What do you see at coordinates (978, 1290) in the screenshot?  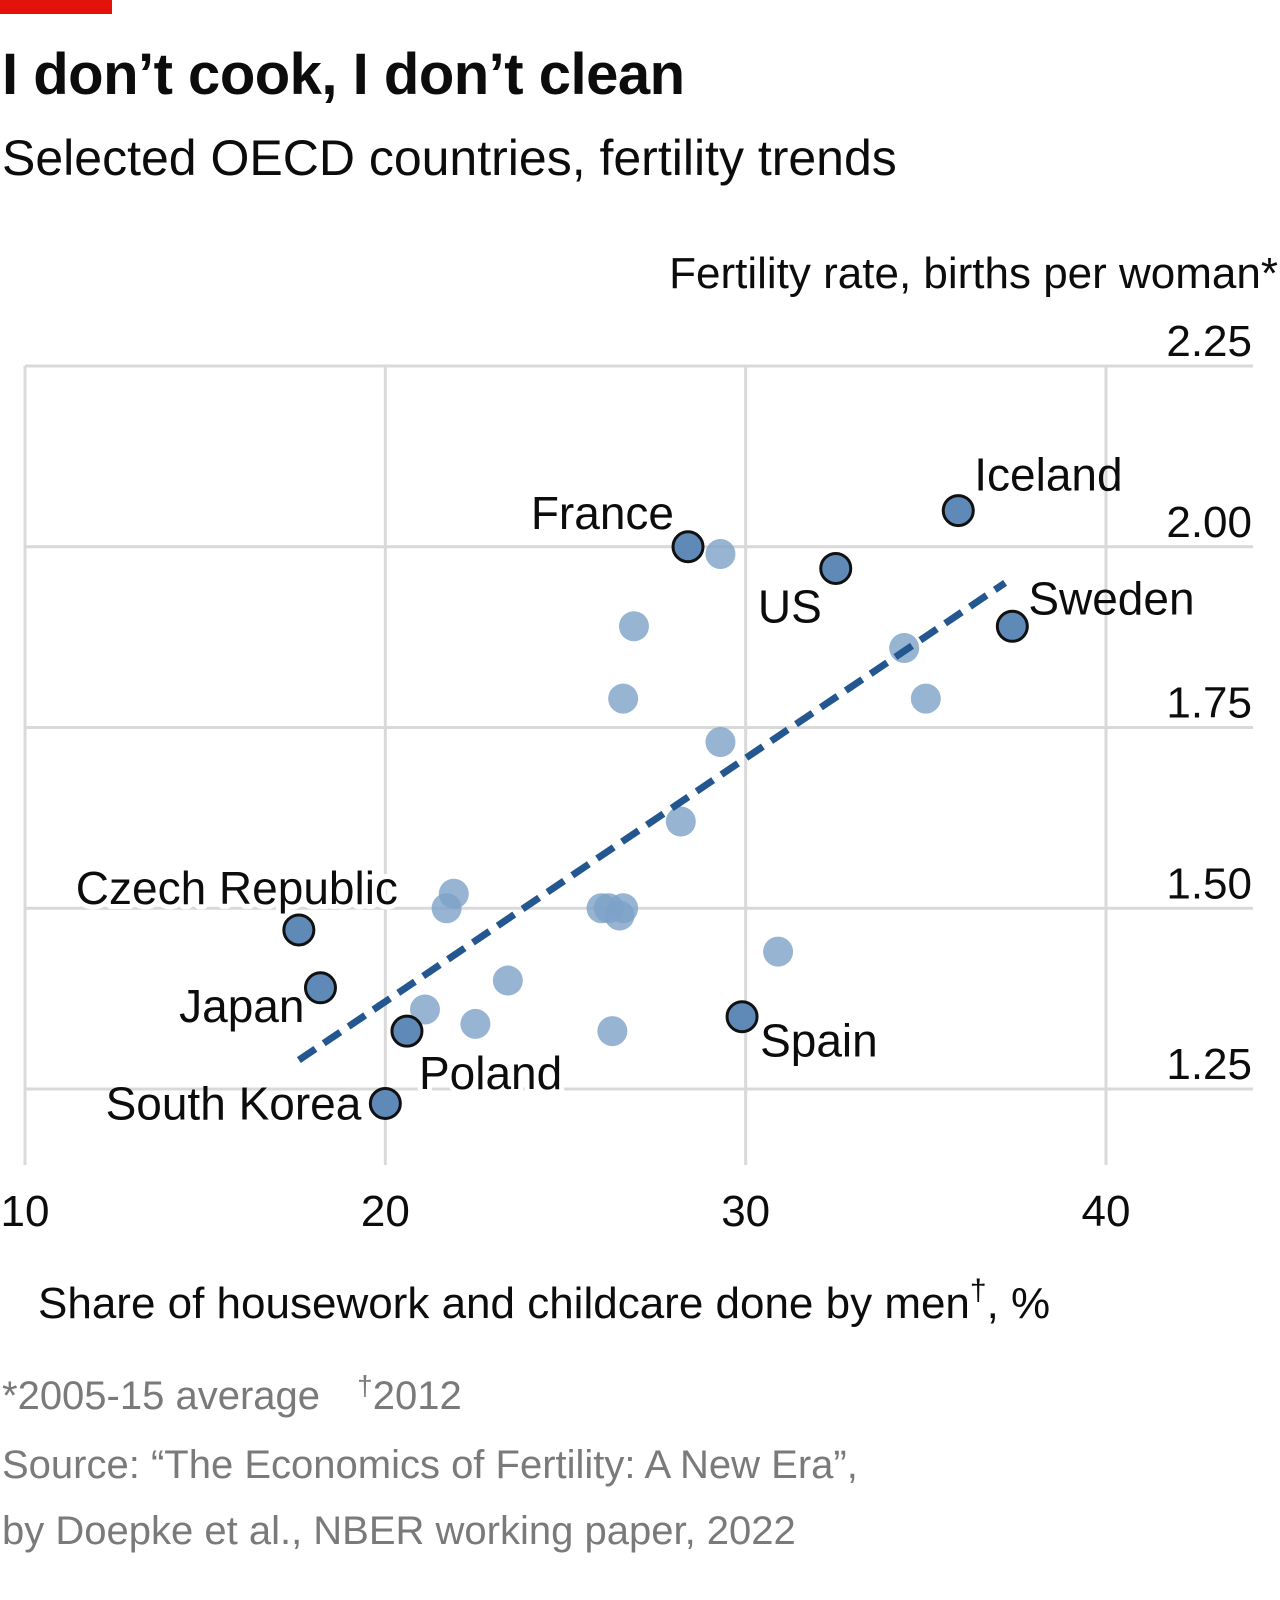 I see `x-axis-title-dagger: †` at bounding box center [978, 1290].